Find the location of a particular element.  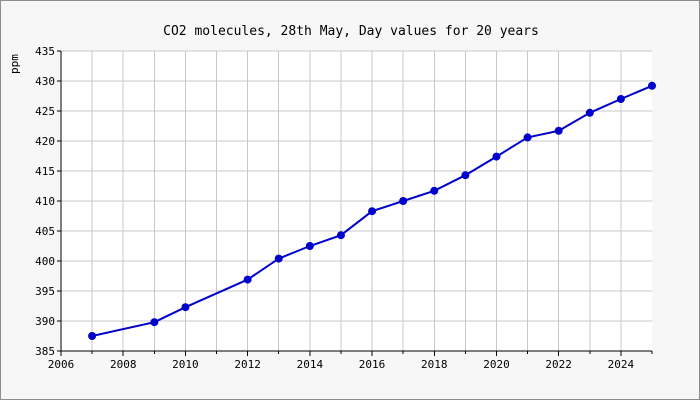

y-tick-label: 425 is located at coordinates (45, 111).